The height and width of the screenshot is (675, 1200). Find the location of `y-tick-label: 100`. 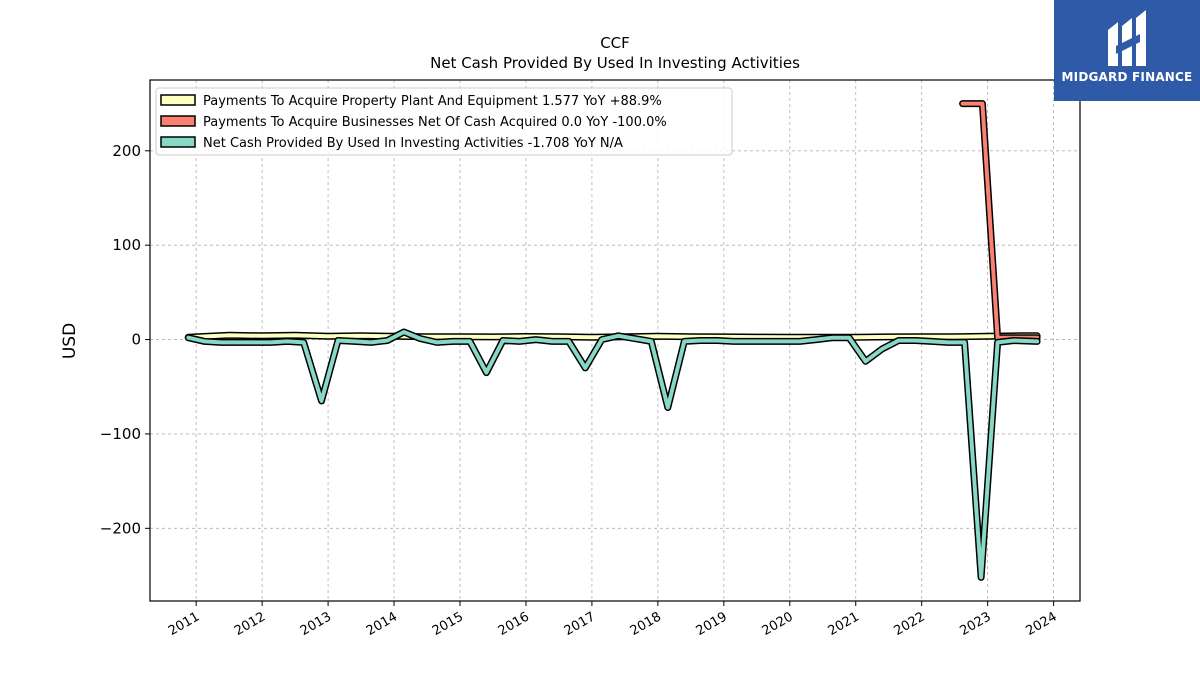

y-tick-label: 100 is located at coordinates (126, 245).